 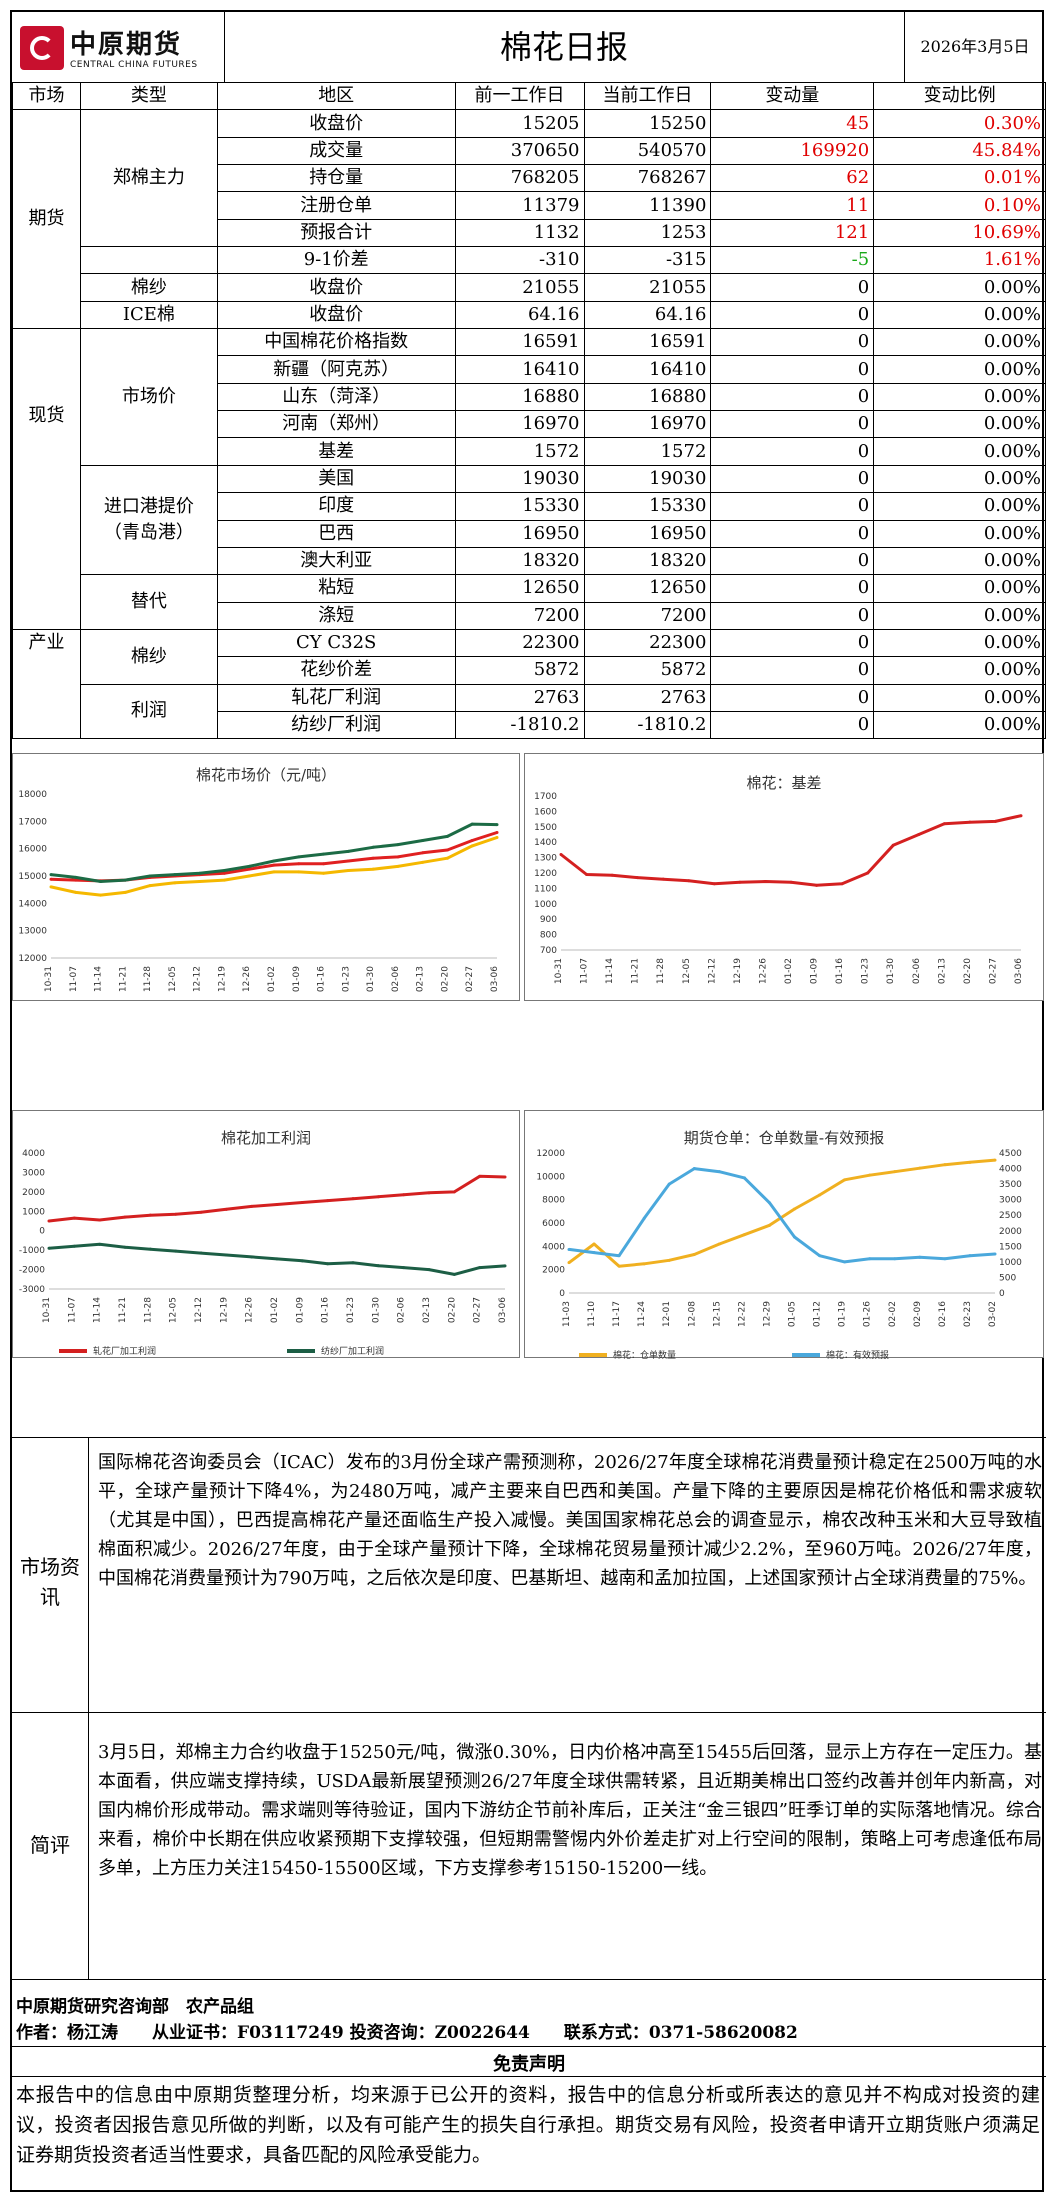 What do you see at coordinates (545, 889) in the screenshot?
I see `y-tick-label: 1100` at bounding box center [545, 889].